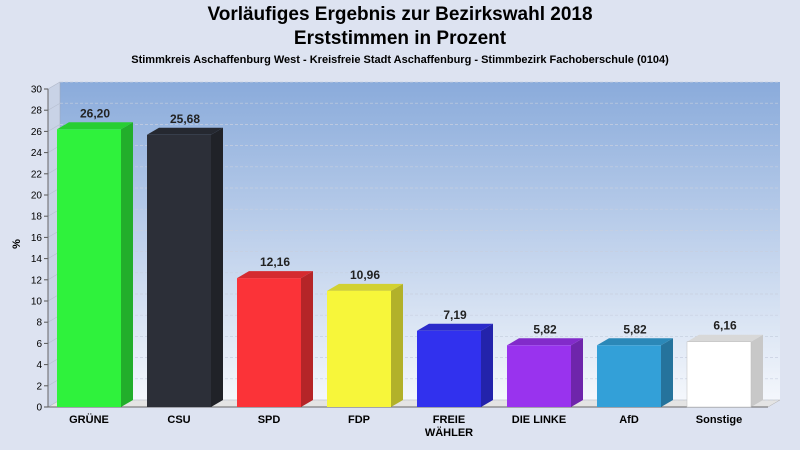 The image size is (800, 450). Describe the element at coordinates (275, 262) in the screenshot. I see `bar-value-label: 12,16` at that location.